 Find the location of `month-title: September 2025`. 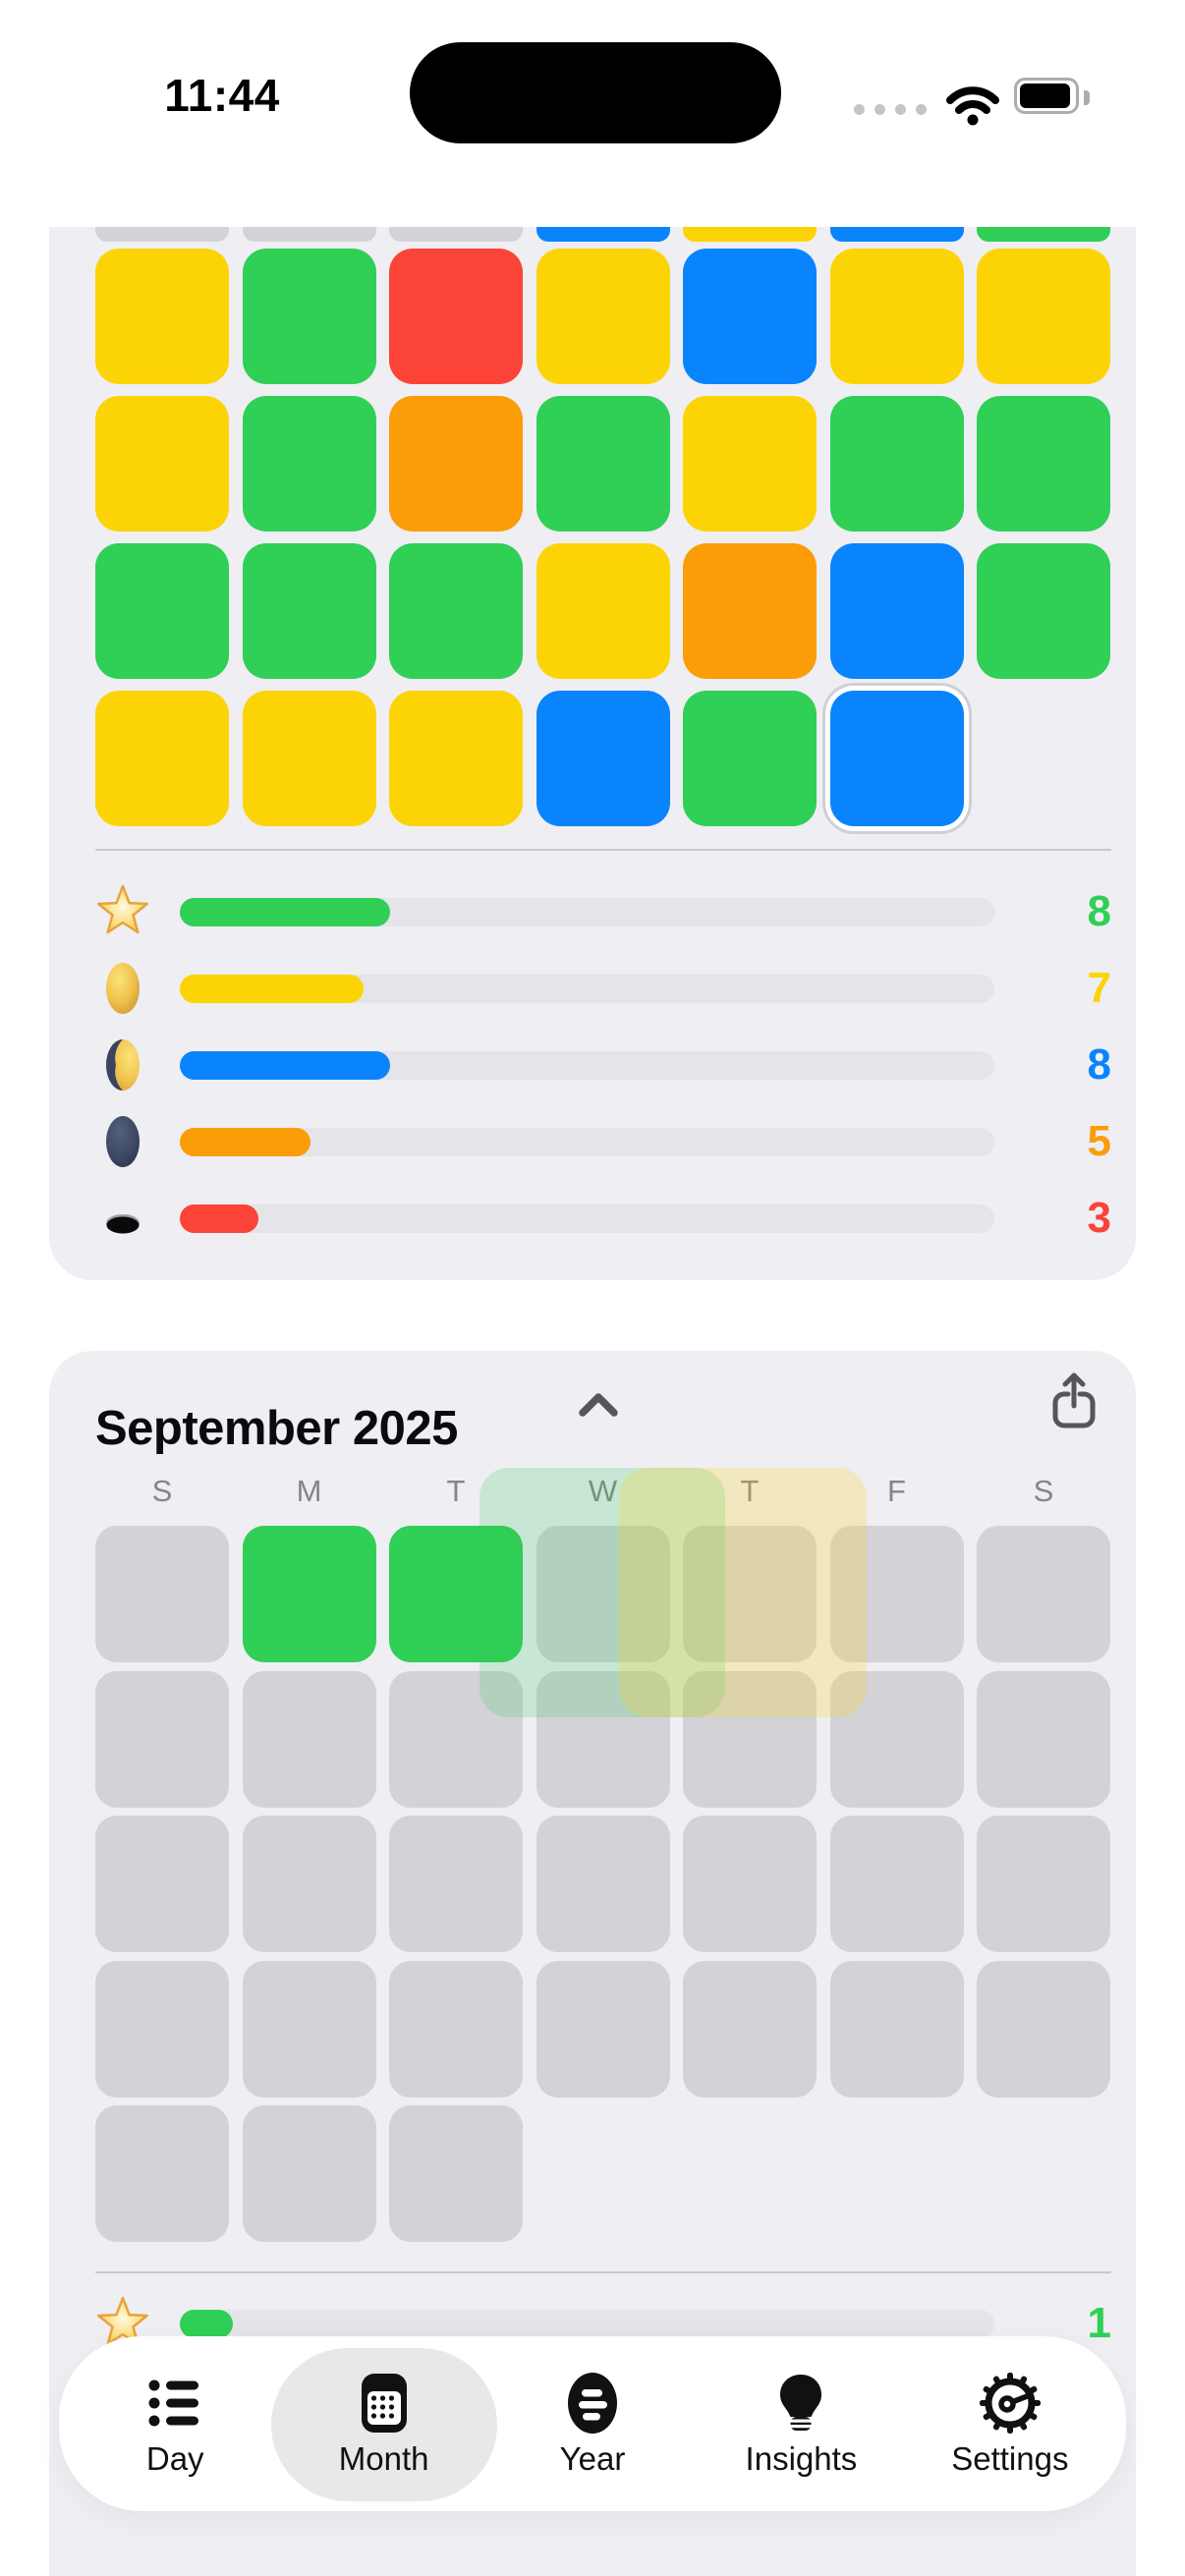

month-title: September 2025 is located at coordinates (277, 1428).